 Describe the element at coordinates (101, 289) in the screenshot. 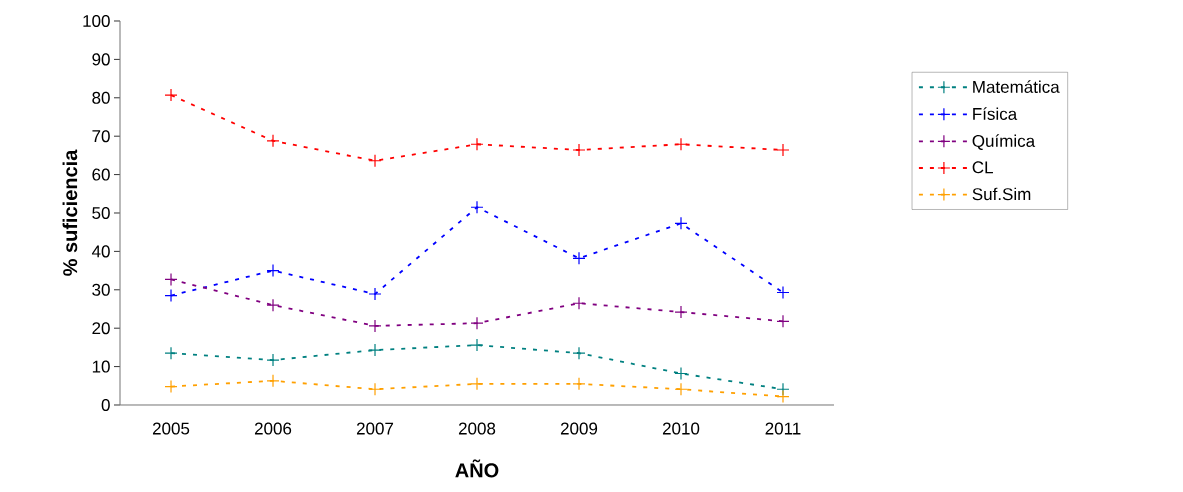

I see `y-tick-label: 30` at that location.